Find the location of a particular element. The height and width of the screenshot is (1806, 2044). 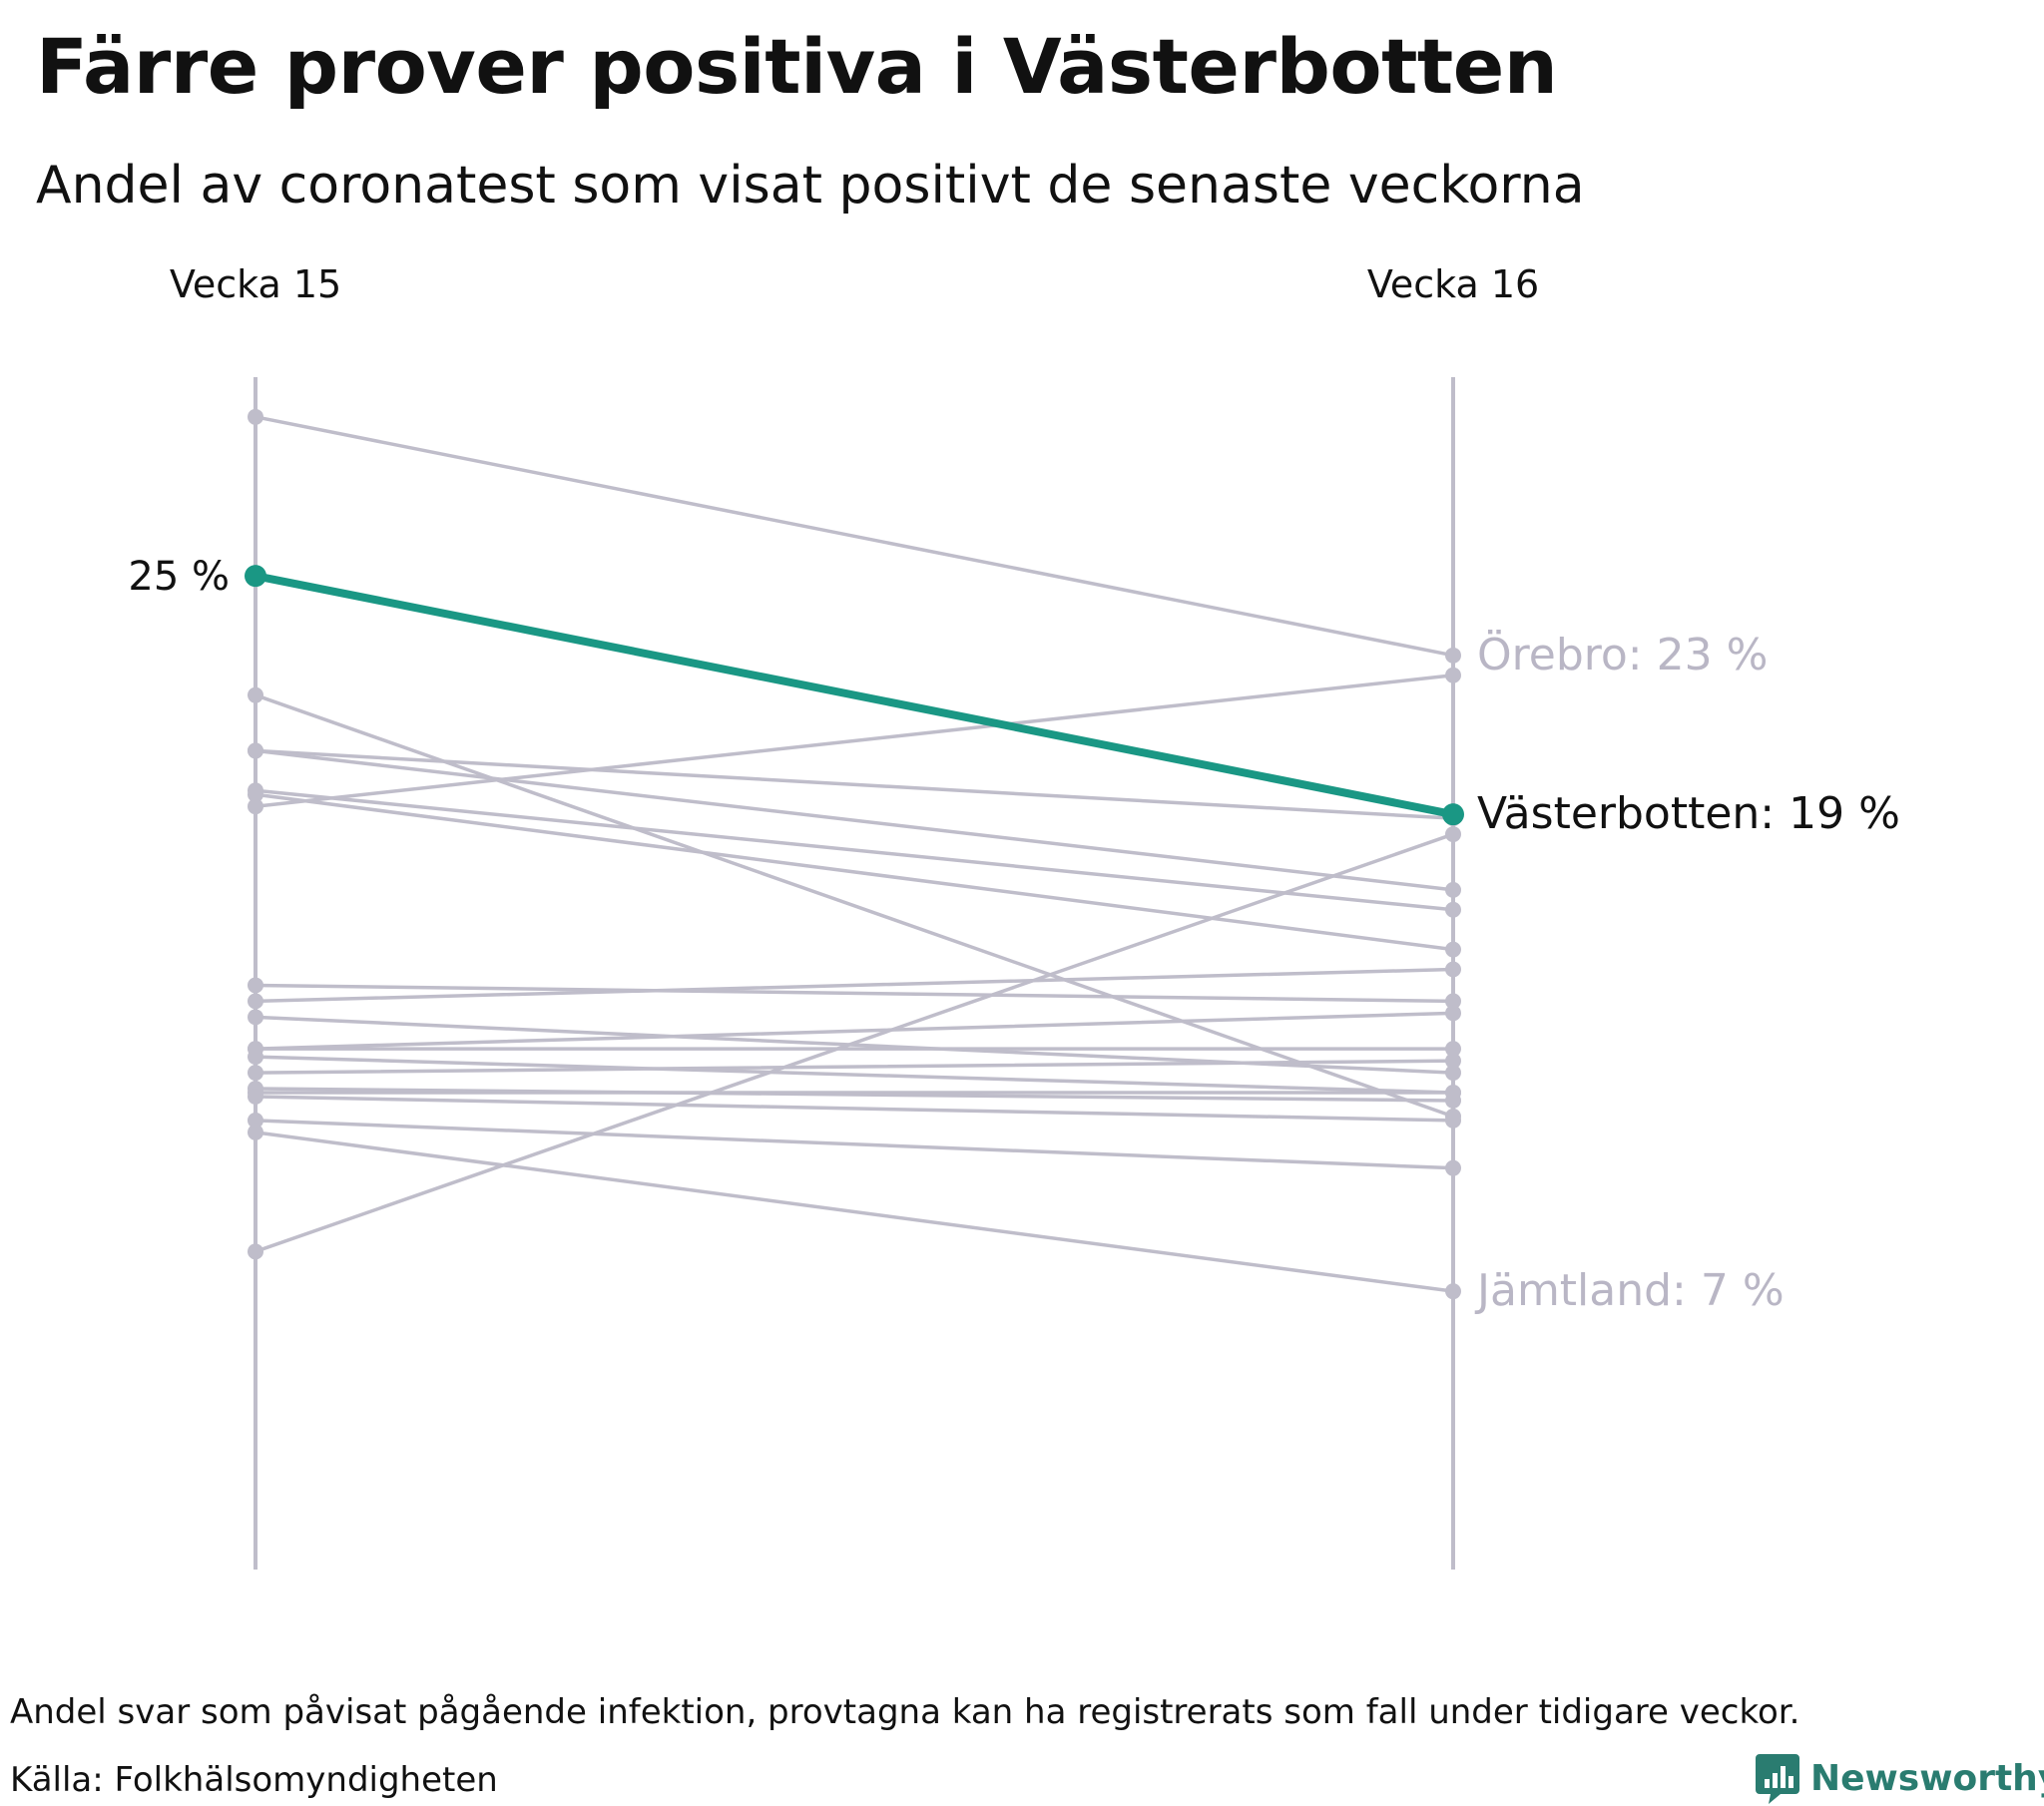

end-label-v-sterbotten: Västerbotten: 19 % is located at coordinates (1688, 813).